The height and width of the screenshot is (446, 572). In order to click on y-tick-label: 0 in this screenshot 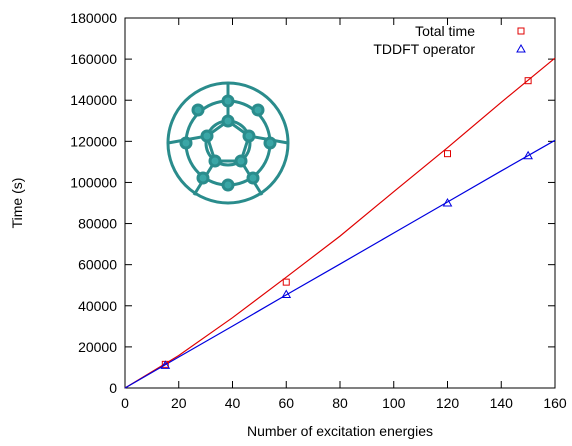, I will do `click(113, 388)`.